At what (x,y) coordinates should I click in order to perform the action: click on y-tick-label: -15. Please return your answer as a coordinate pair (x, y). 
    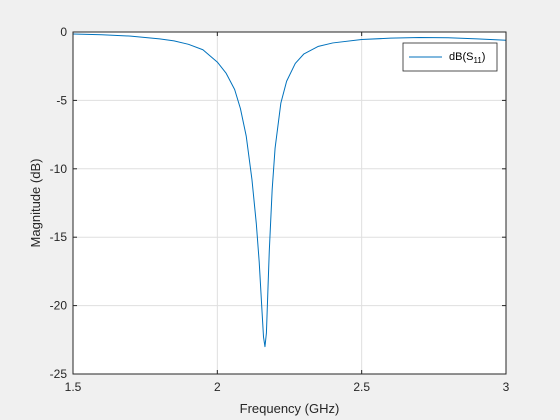
    Looking at the image, I should click on (59, 237).